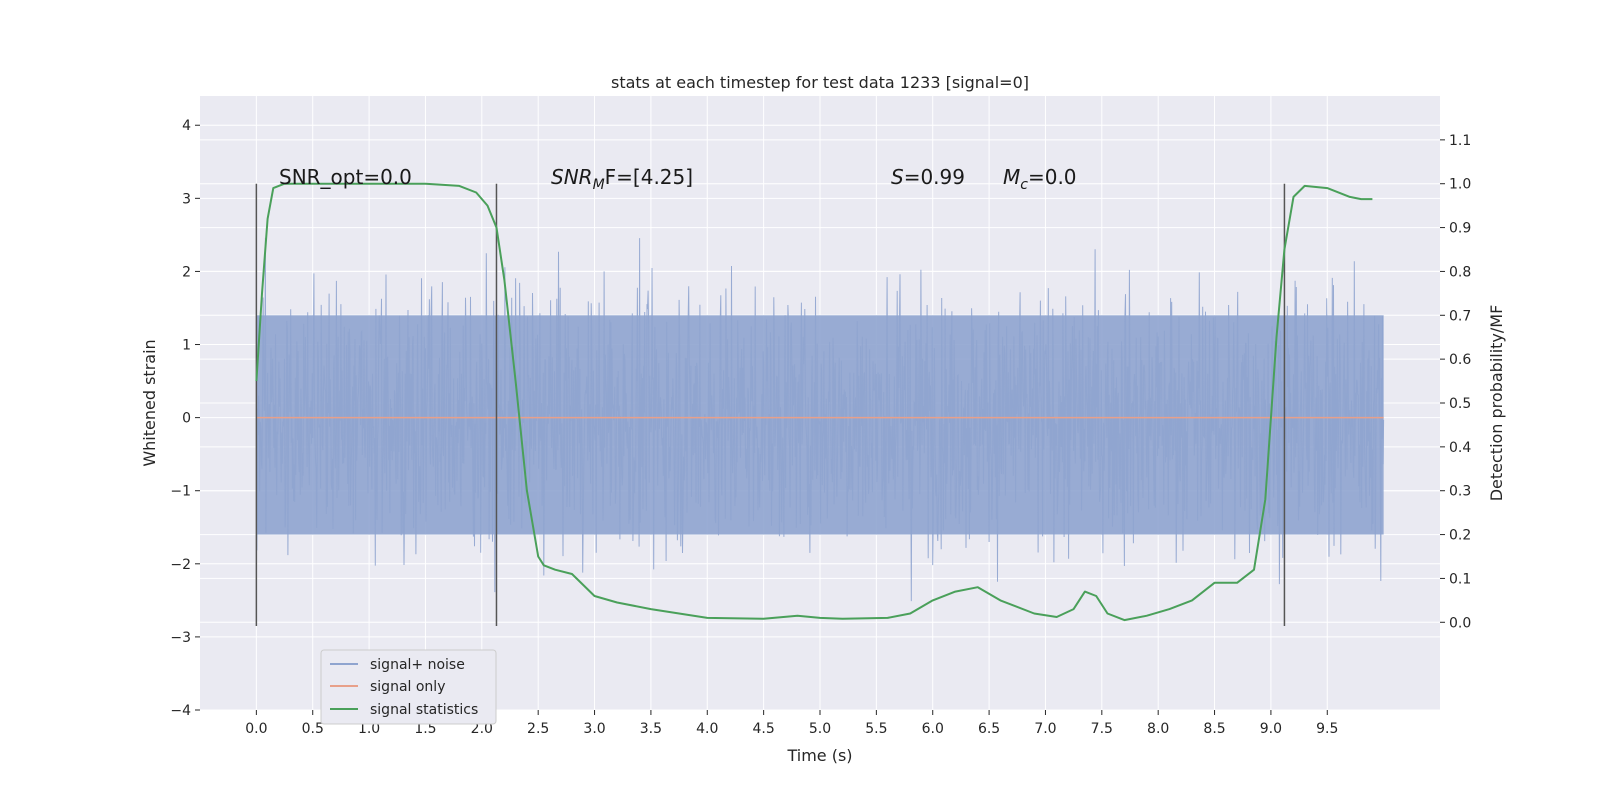  Describe the element at coordinates (313, 729) in the screenshot. I see `x-tick-label: 0.5` at that location.